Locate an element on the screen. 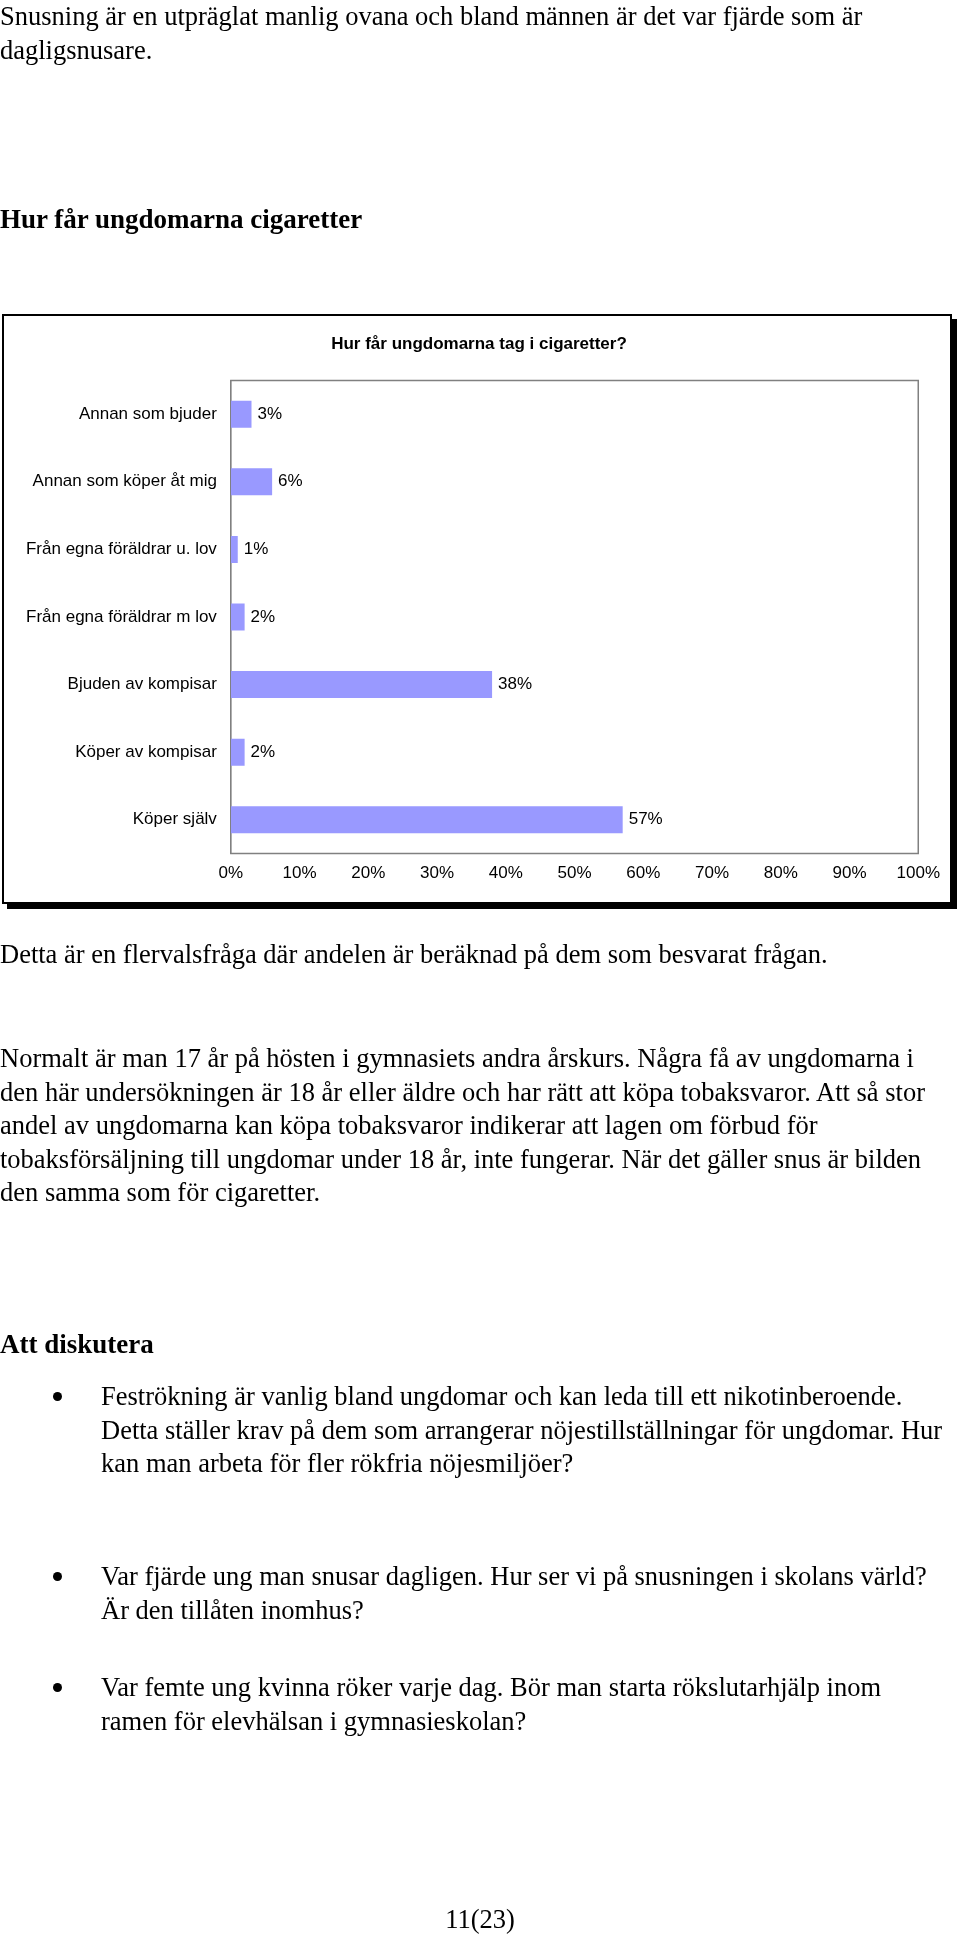  data-label: 57% is located at coordinates (645, 819).